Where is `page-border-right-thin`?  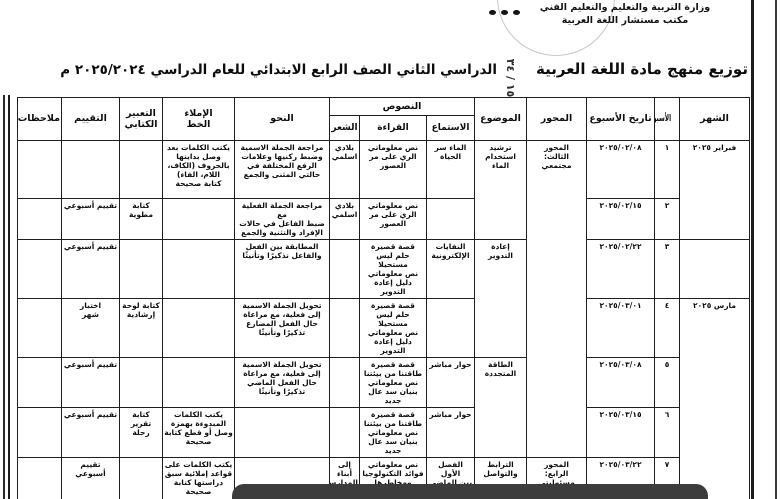
page-border-right-thin is located at coordinates (776, 249).